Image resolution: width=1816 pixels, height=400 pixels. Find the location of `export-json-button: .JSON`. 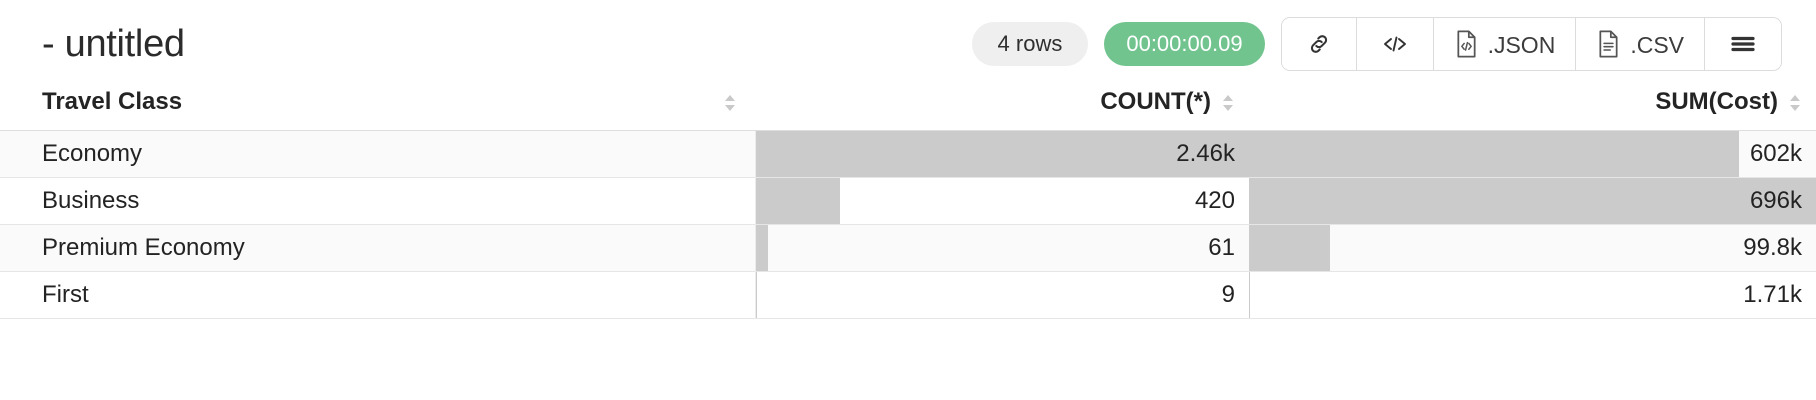

export-json-button: .JSON is located at coordinates (1505, 44).